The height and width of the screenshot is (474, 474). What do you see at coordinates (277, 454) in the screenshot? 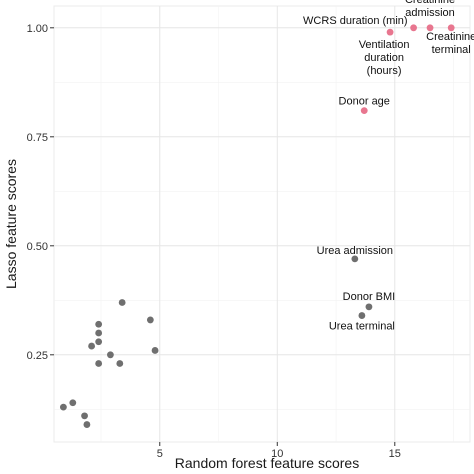
I see `x-tick-label: 10` at bounding box center [277, 454].